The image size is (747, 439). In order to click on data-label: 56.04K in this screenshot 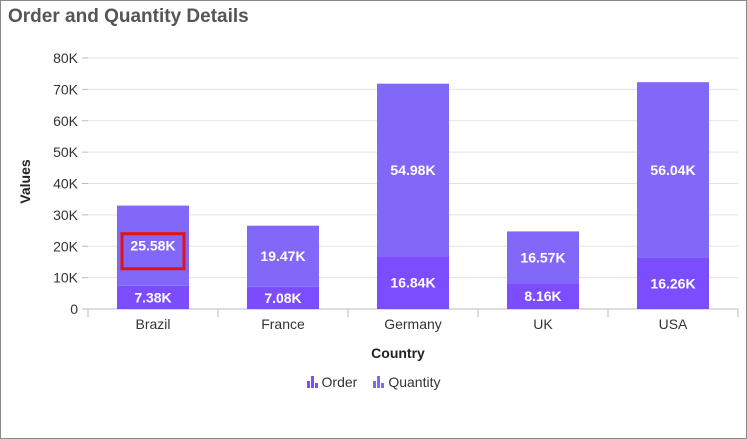, I will do `click(672, 170)`.